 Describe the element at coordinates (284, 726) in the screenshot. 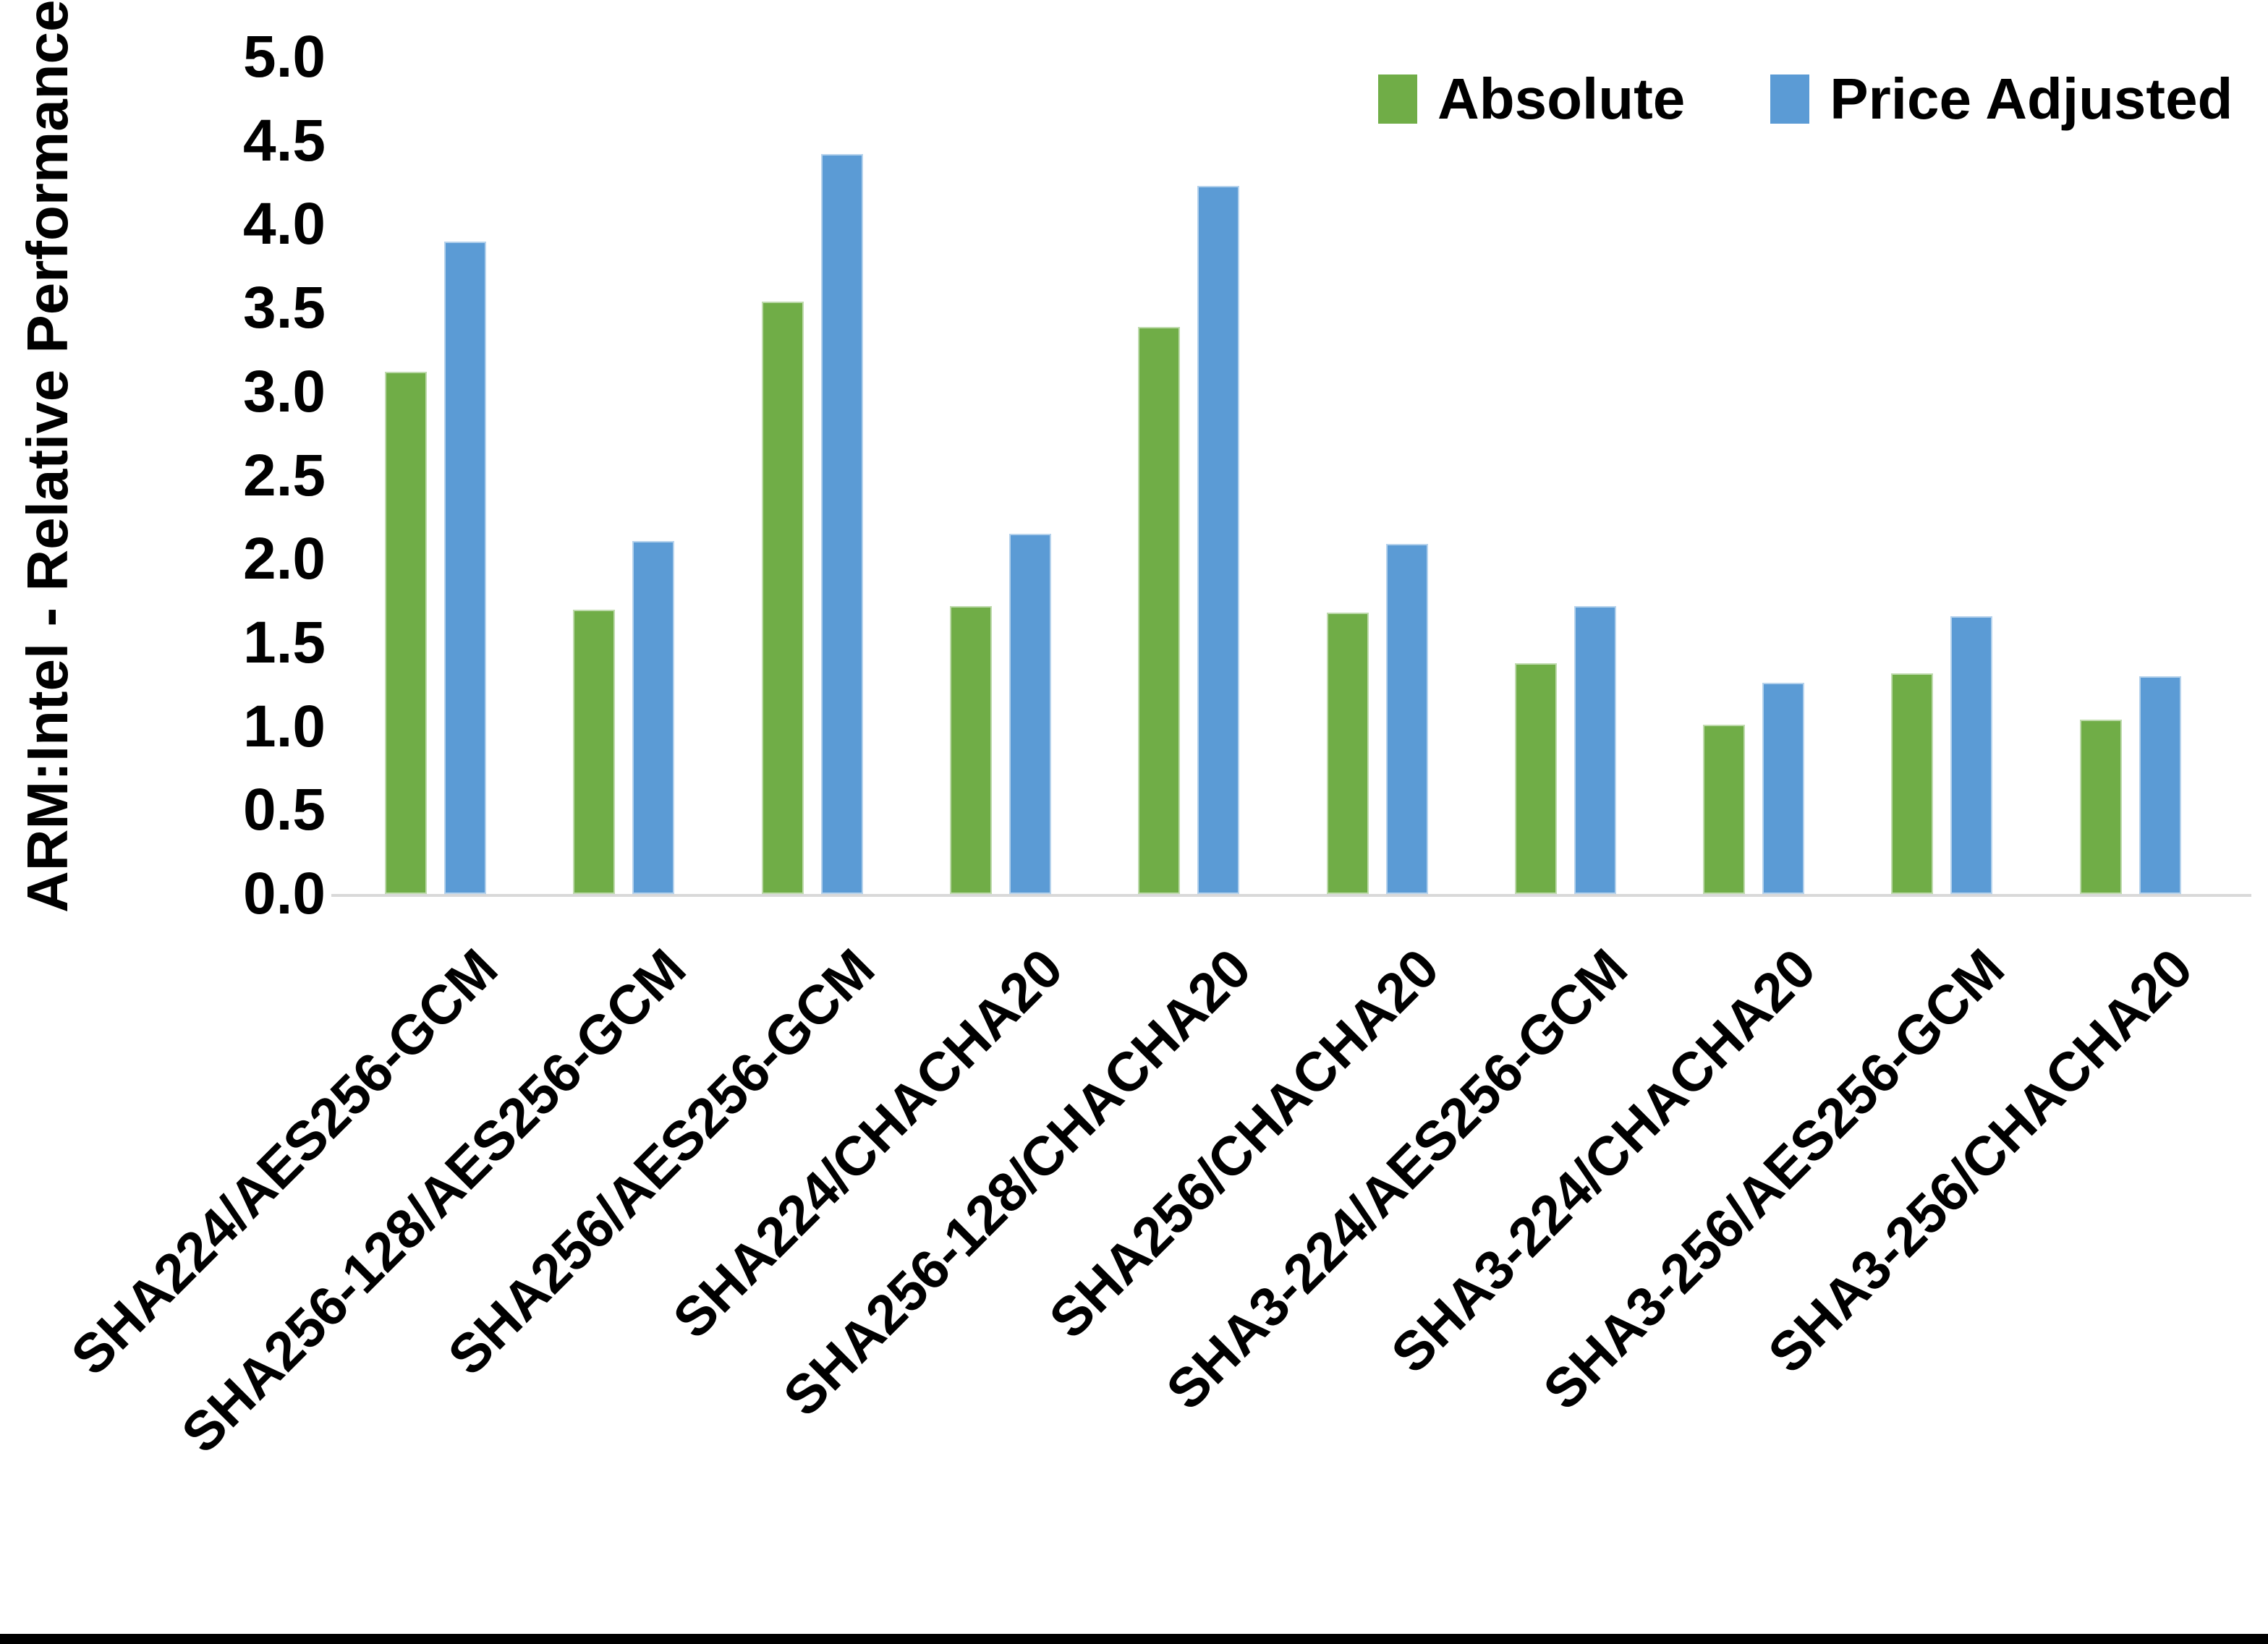

I see `y-tick-label: 1.0` at that location.